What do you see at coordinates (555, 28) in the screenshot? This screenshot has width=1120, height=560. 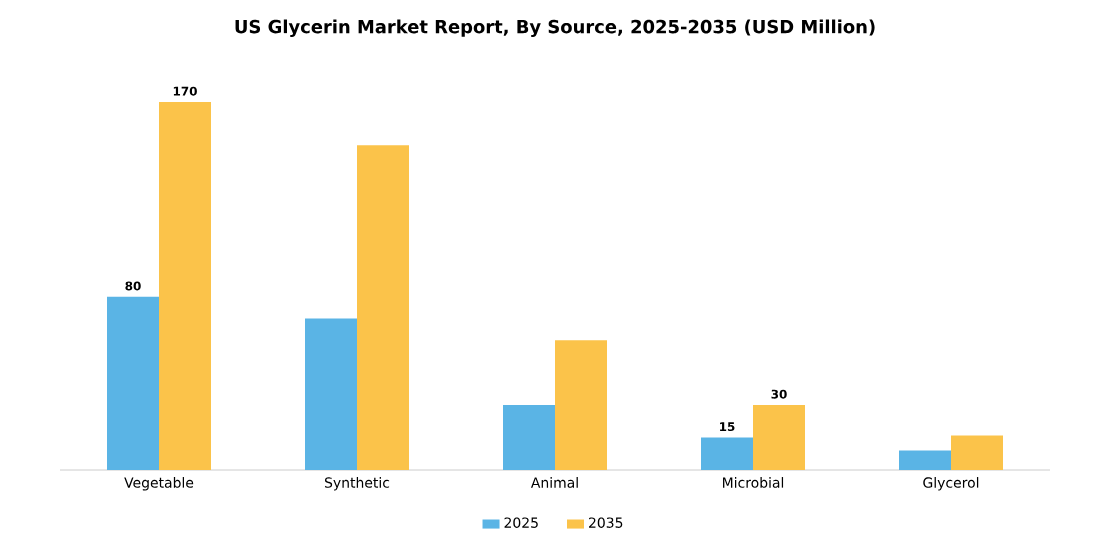 I see `chart-title: US Glycerin Market Report, By Source, 2025-2035 (USD Million)` at bounding box center [555, 28].